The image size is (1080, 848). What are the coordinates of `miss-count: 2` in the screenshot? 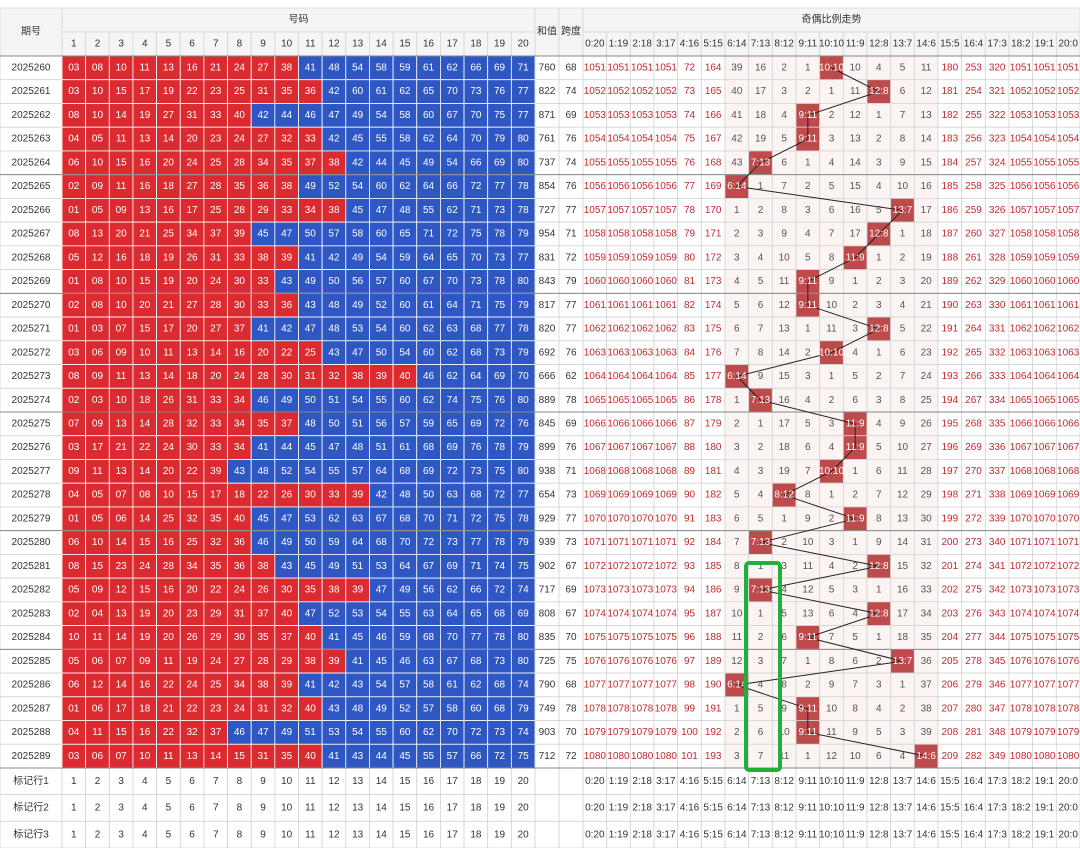 It's located at (784, 542).